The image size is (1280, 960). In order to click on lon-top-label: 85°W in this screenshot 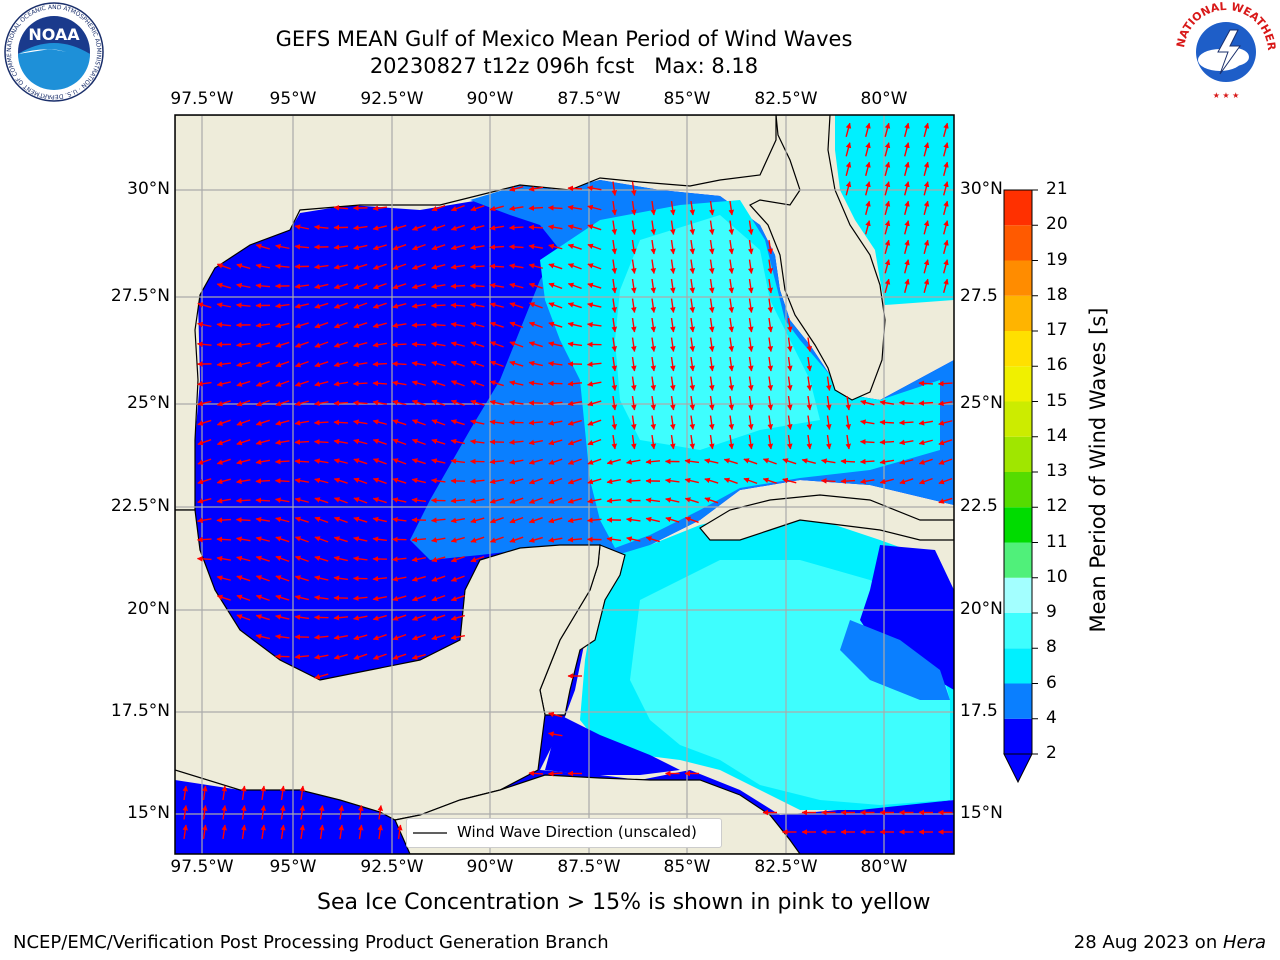, I will do `click(687, 99)`.